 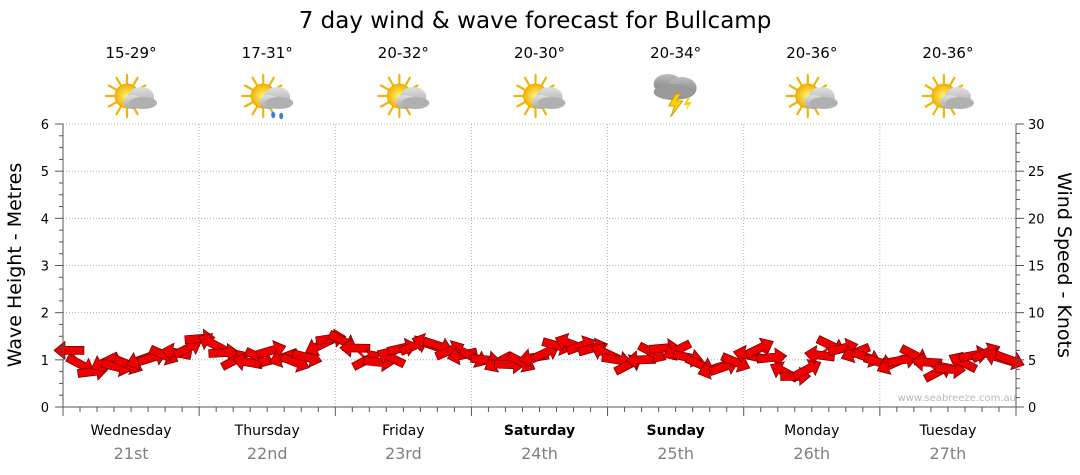 I want to click on y2-tick-label: 30, so click(x=1036, y=125).